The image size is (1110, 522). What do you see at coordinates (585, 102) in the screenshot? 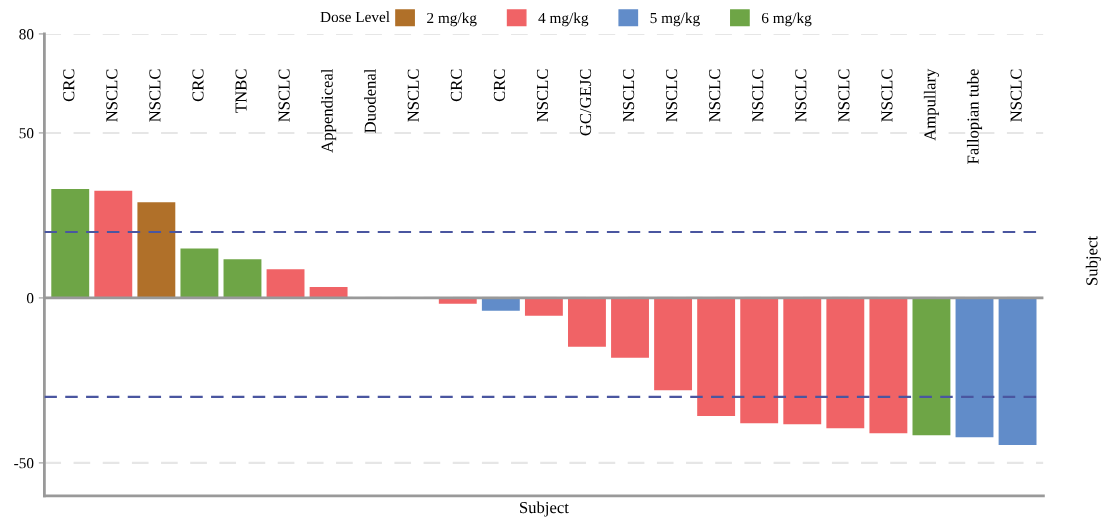
I see `x-tick-label: GC/GEJC` at bounding box center [585, 102].